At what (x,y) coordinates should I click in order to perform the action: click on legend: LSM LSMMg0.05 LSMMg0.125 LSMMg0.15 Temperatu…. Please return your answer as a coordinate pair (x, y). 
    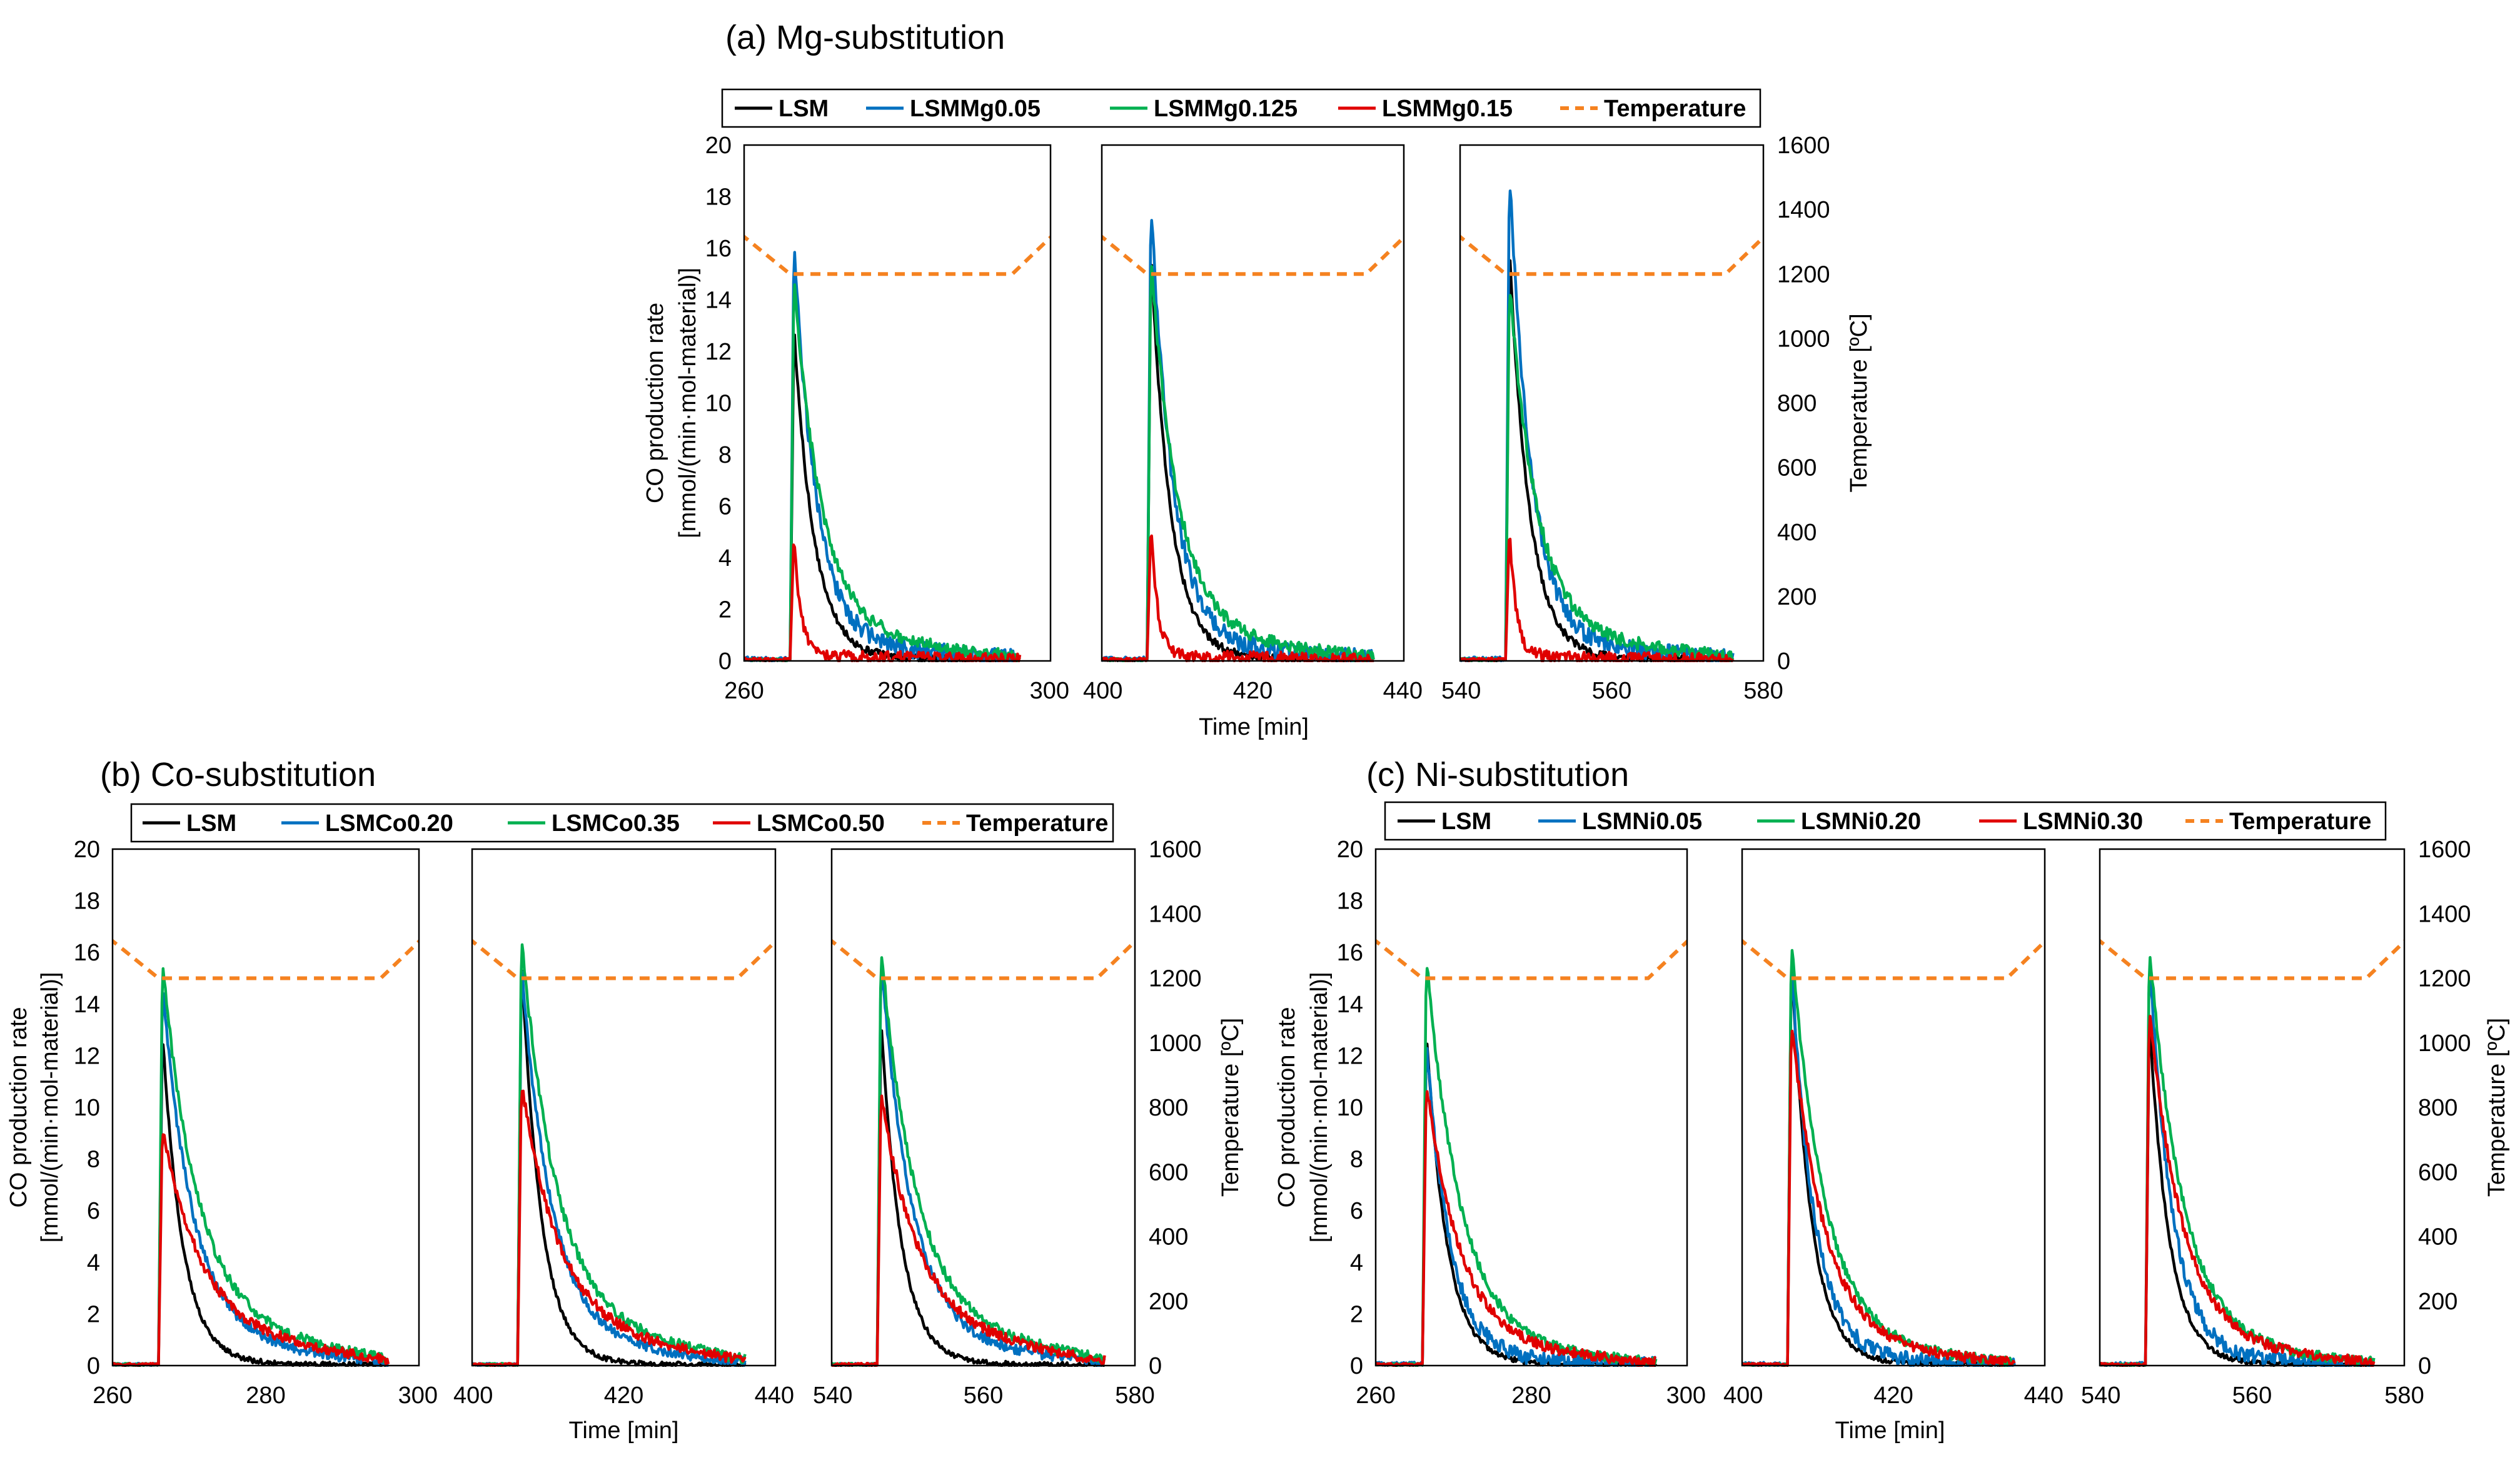
    Looking at the image, I should click on (1241, 108).